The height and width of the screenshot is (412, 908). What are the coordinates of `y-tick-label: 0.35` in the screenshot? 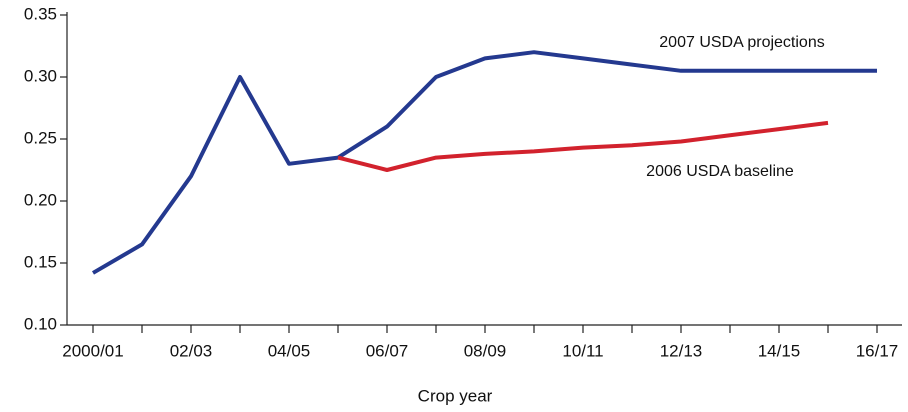 It's located at (40, 13).